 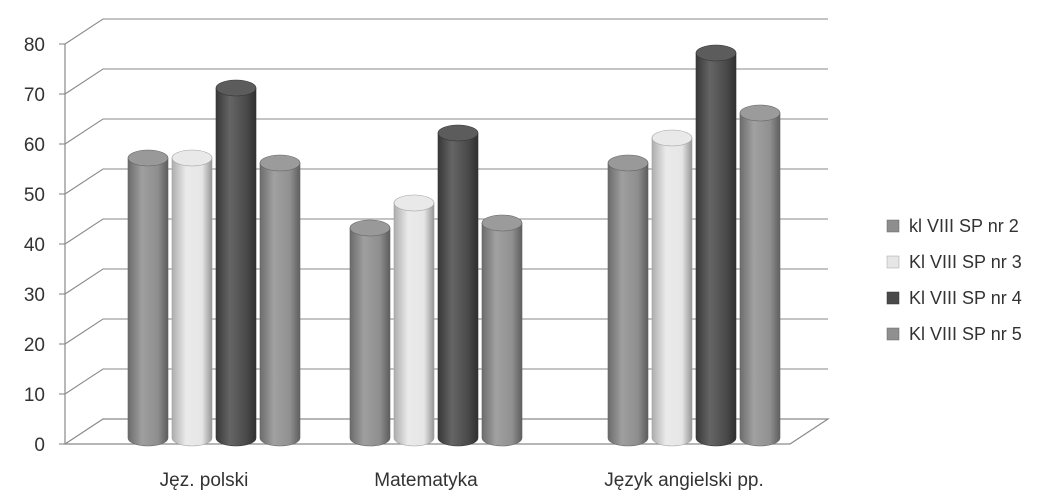 I want to click on x-axis: Jęz. polski Matematyka Język angielski pp., so click(x=462, y=480).